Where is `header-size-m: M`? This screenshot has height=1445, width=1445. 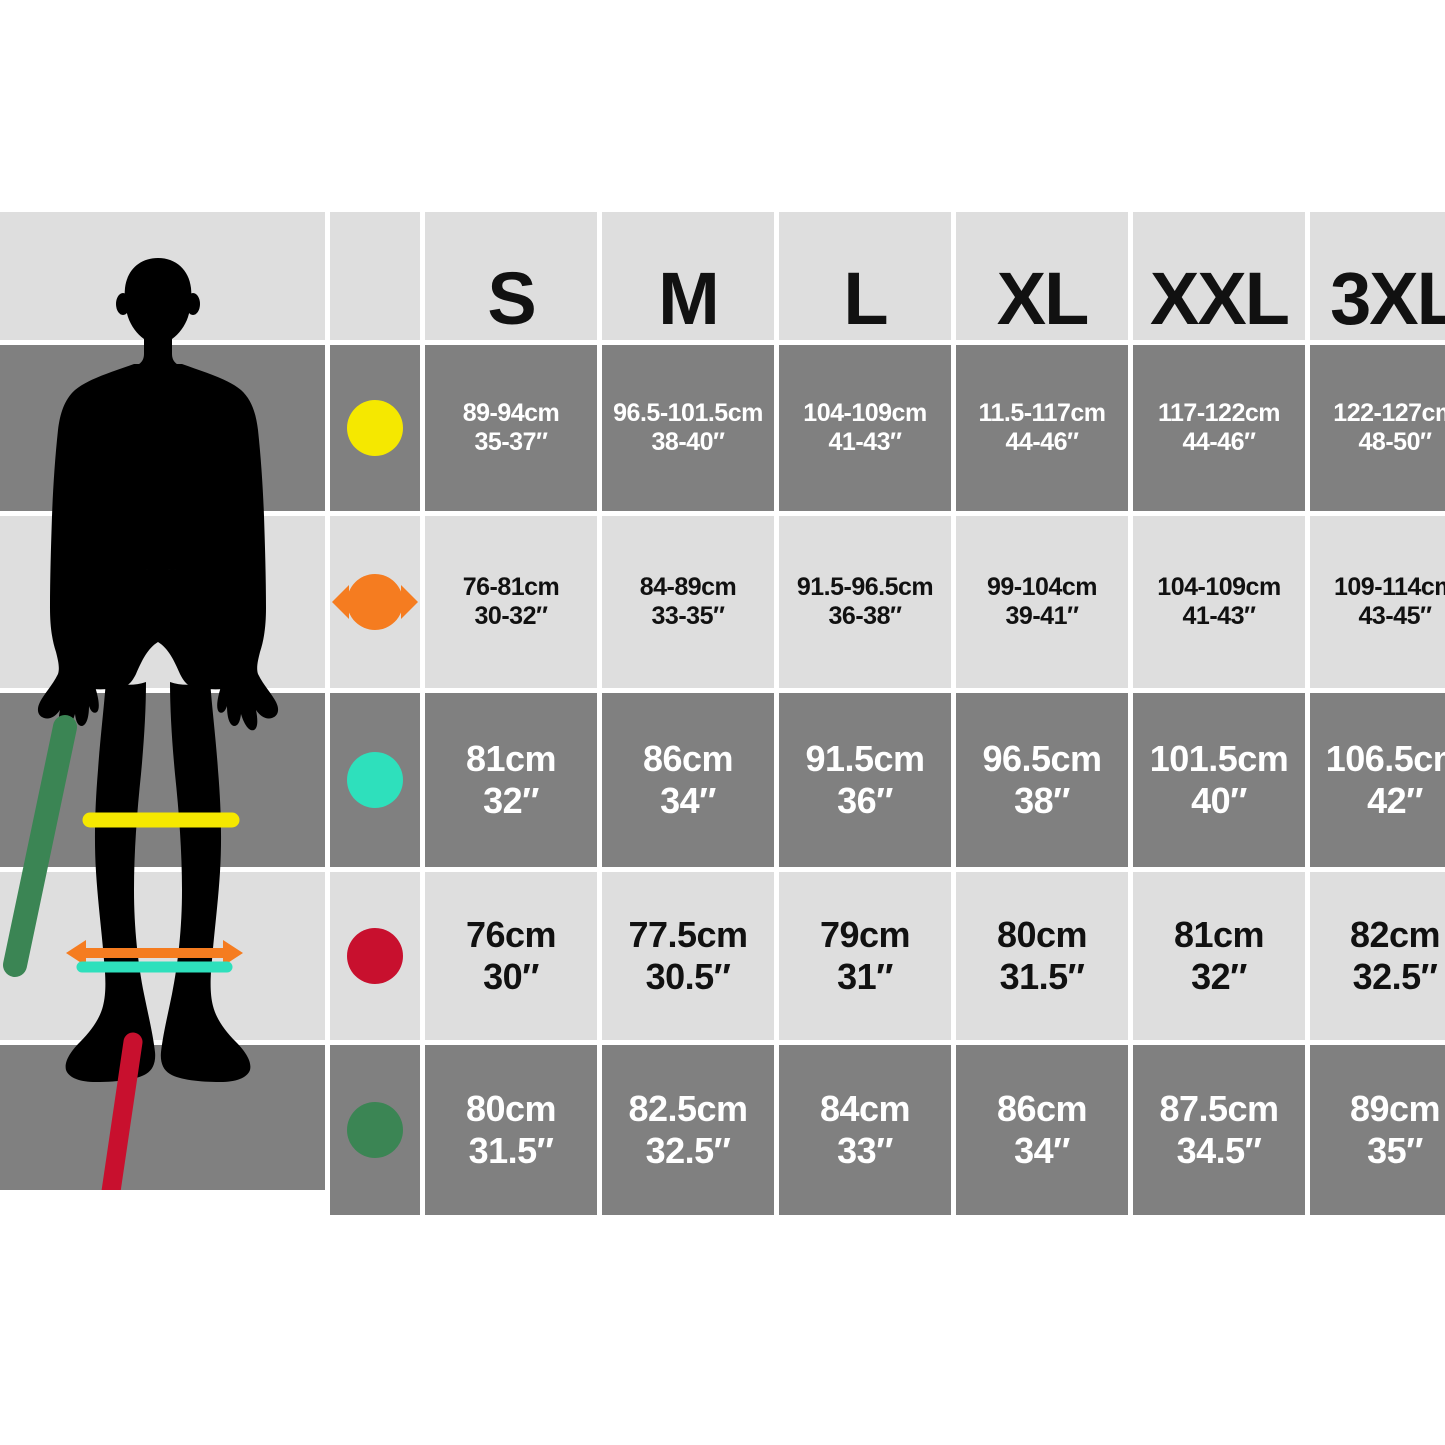 header-size-m: M is located at coordinates (688, 276).